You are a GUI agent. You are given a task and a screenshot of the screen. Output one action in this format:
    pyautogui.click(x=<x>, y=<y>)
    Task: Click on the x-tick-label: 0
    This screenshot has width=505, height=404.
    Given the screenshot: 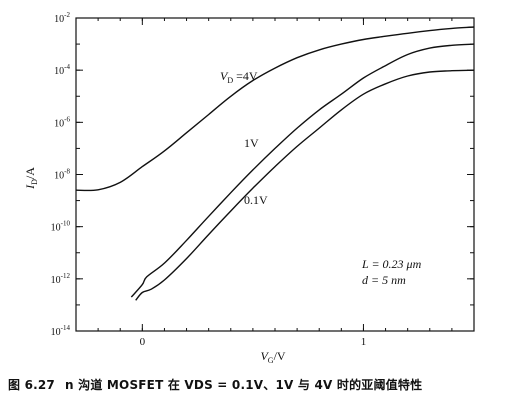 What is the action you would take?
    pyautogui.click(x=143, y=342)
    